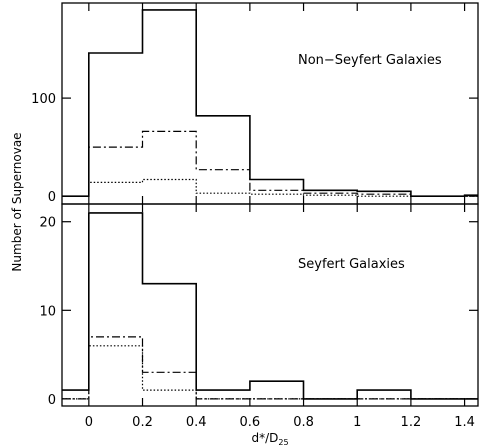 The width and height of the screenshot is (480, 448). I want to click on x-tick-label: 1.4, so click(464, 422).